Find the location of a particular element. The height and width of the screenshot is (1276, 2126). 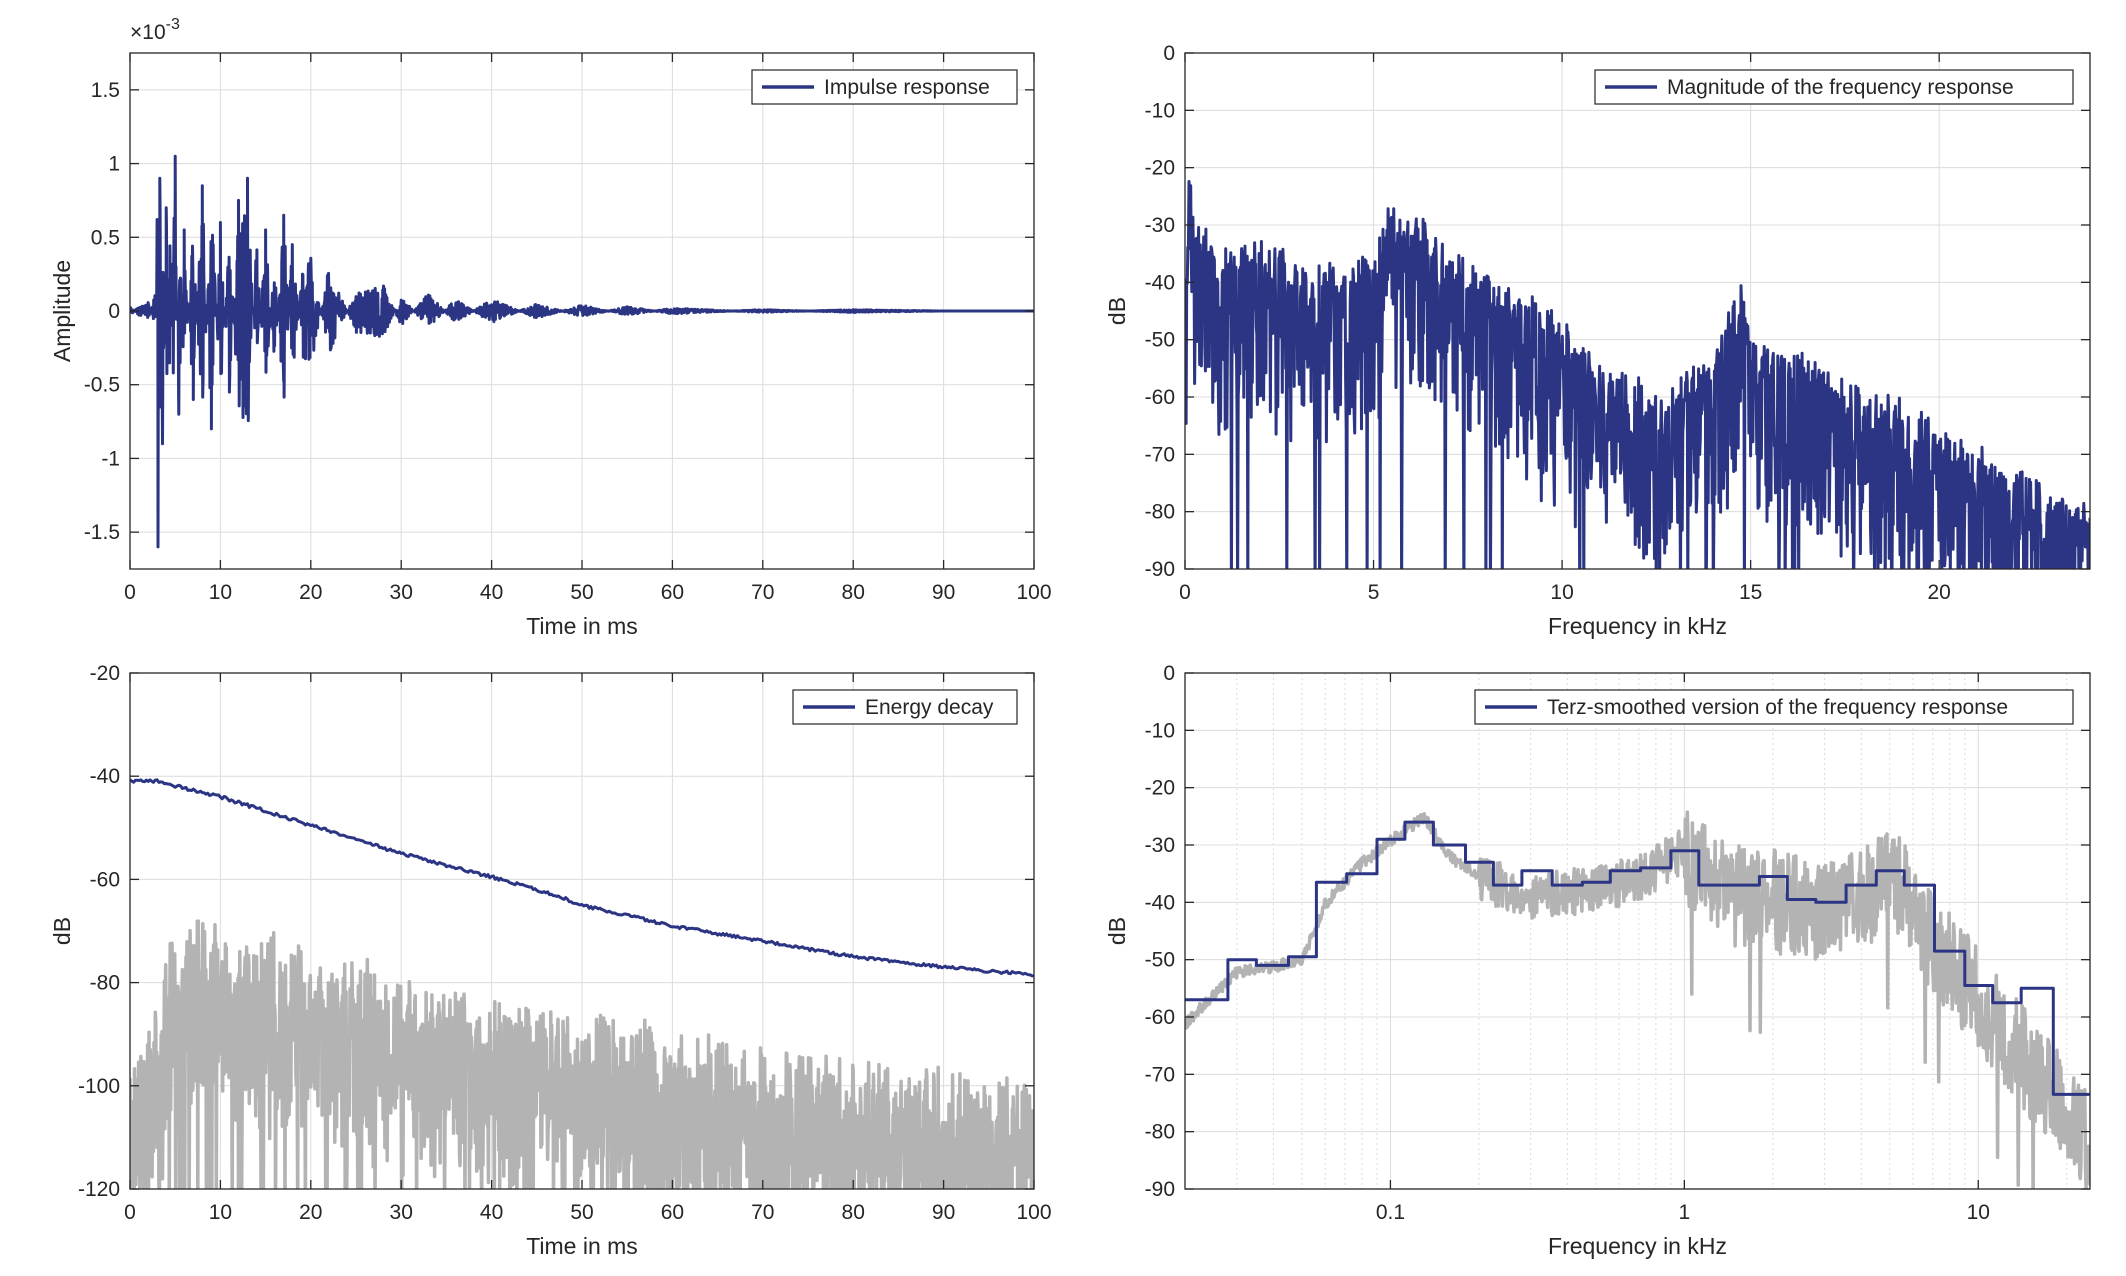

y-tick-label: -100 is located at coordinates (99, 1086).